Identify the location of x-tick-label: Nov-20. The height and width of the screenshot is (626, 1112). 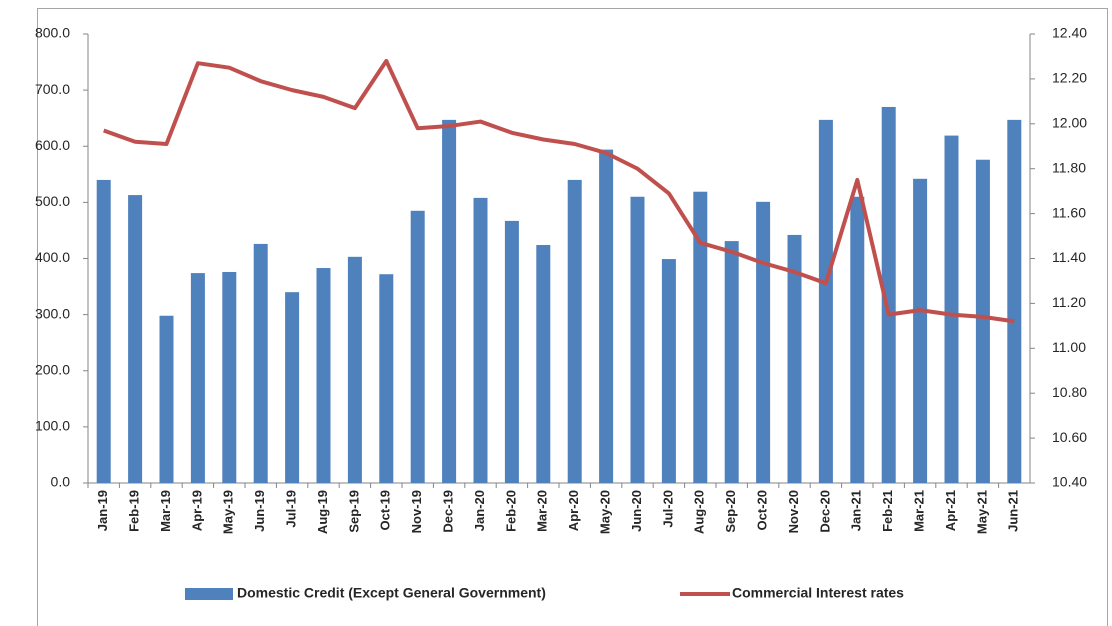
(793, 511).